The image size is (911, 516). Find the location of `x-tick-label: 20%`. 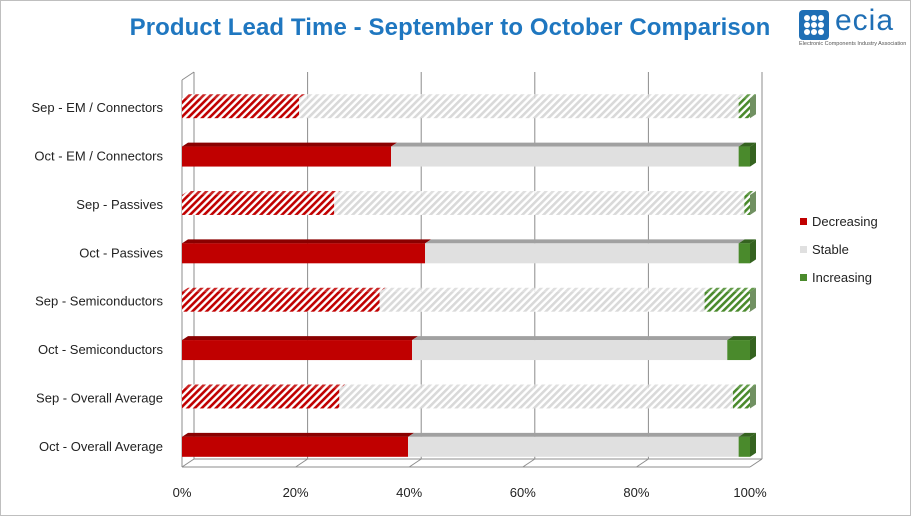

x-tick-label: 20% is located at coordinates (296, 492).